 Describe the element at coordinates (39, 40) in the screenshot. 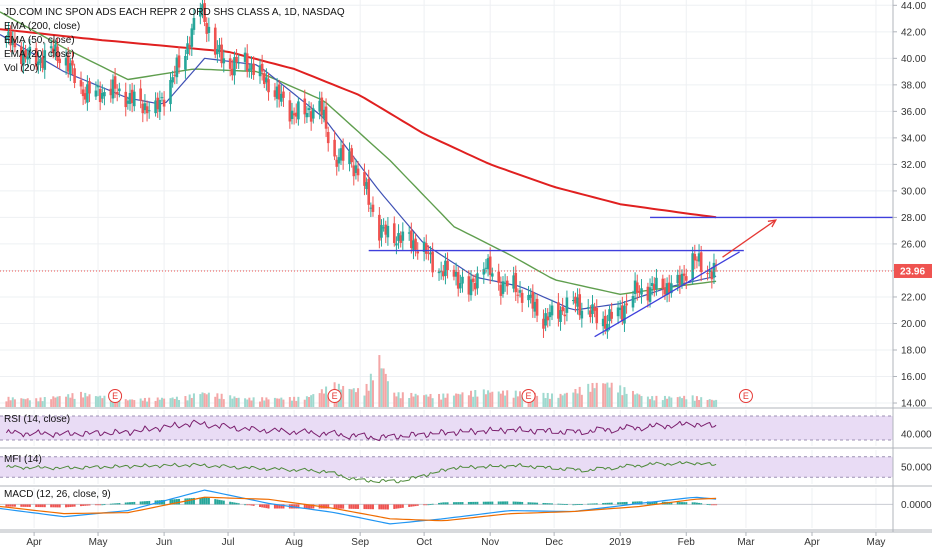

I see `legend-item-ema50: EMA (50, close)` at that location.